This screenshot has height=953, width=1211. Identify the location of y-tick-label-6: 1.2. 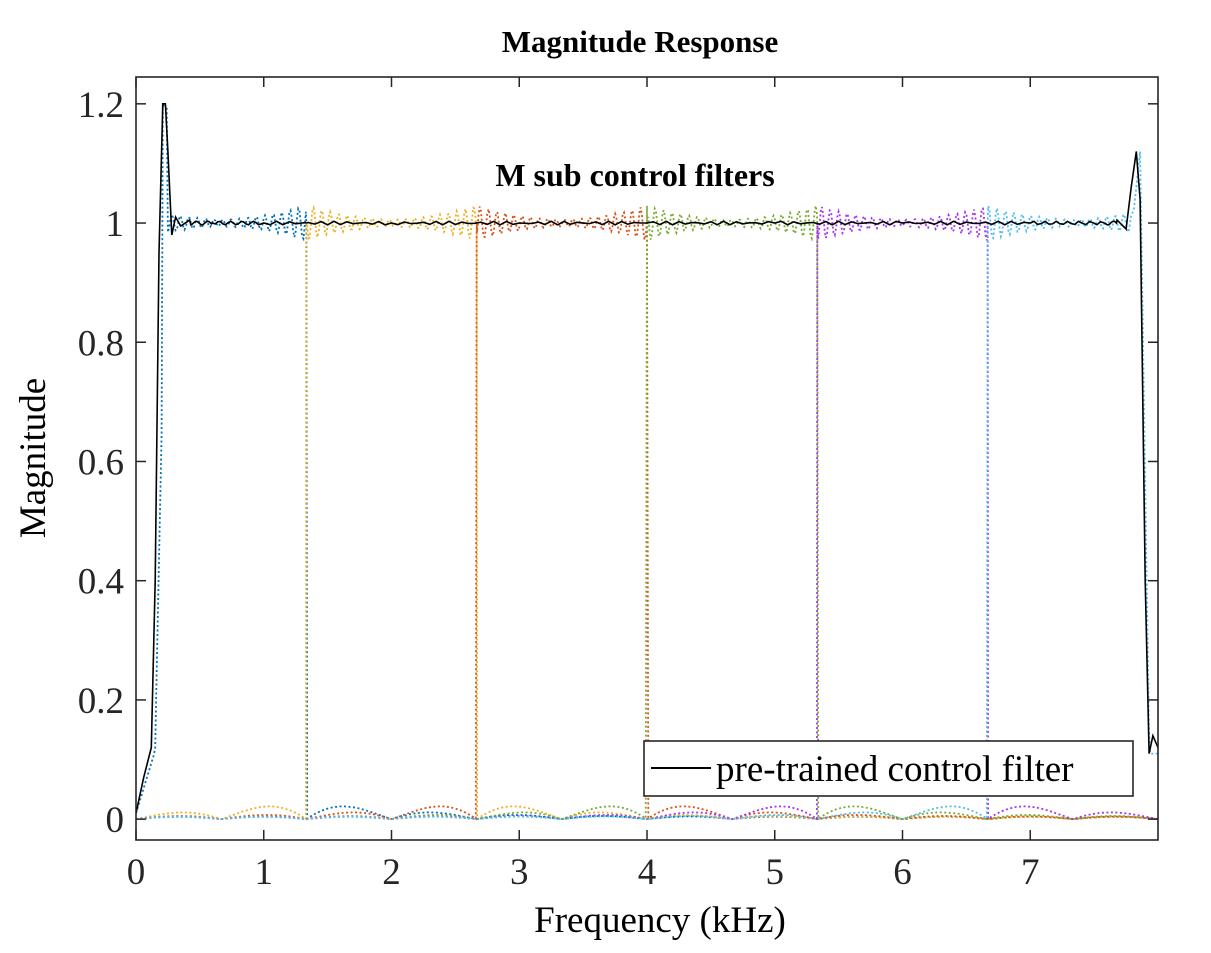
(101, 105).